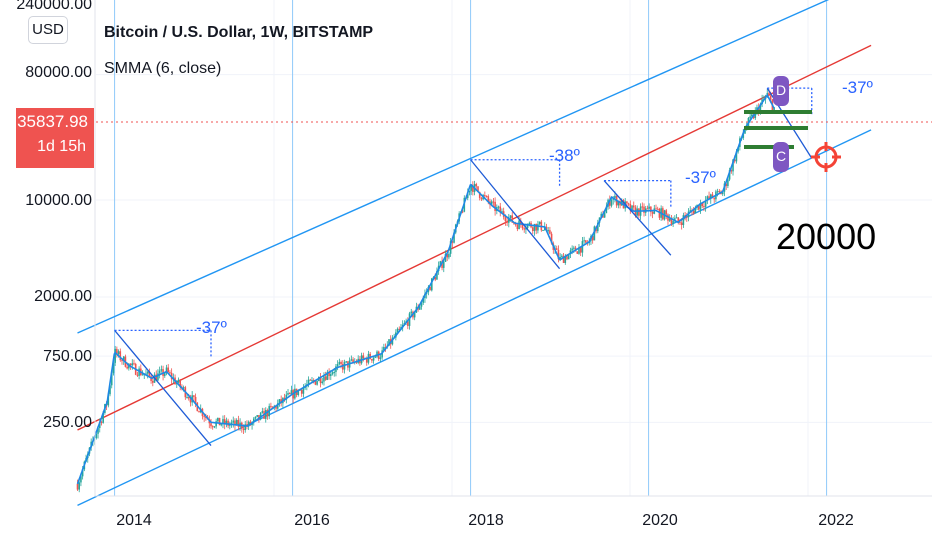 This screenshot has width=932, height=550. Describe the element at coordinates (58, 200) in the screenshot. I see `y-tick-label: 10000.00` at that location.